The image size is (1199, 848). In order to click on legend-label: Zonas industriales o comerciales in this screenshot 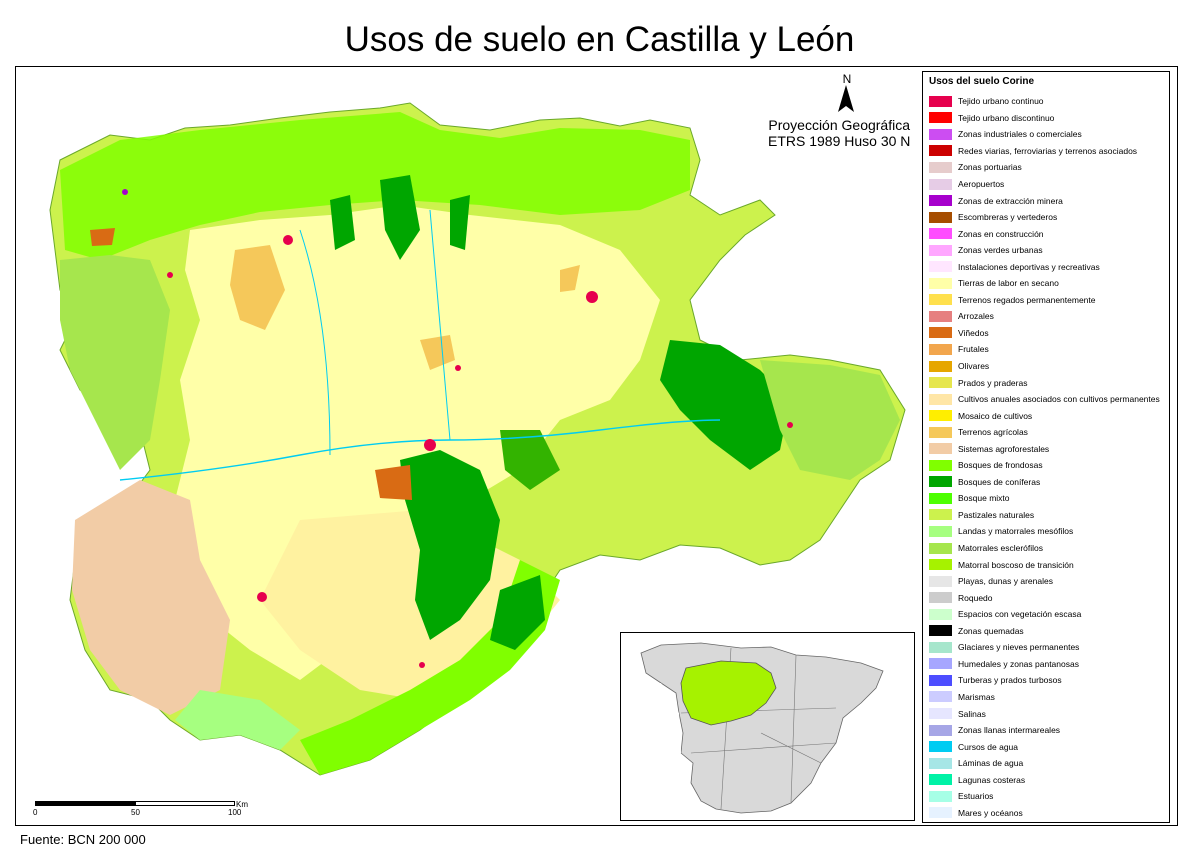, I will do `click(1020, 134)`.